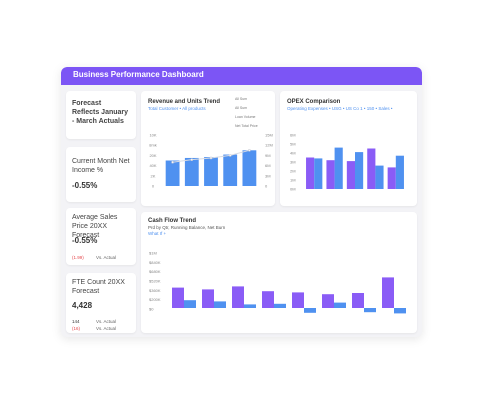  What do you see at coordinates (187, 227) in the screenshot?
I see `cashflow-subtitle: Prd by Qtr, Running Balance, Net Burn` at bounding box center [187, 227].